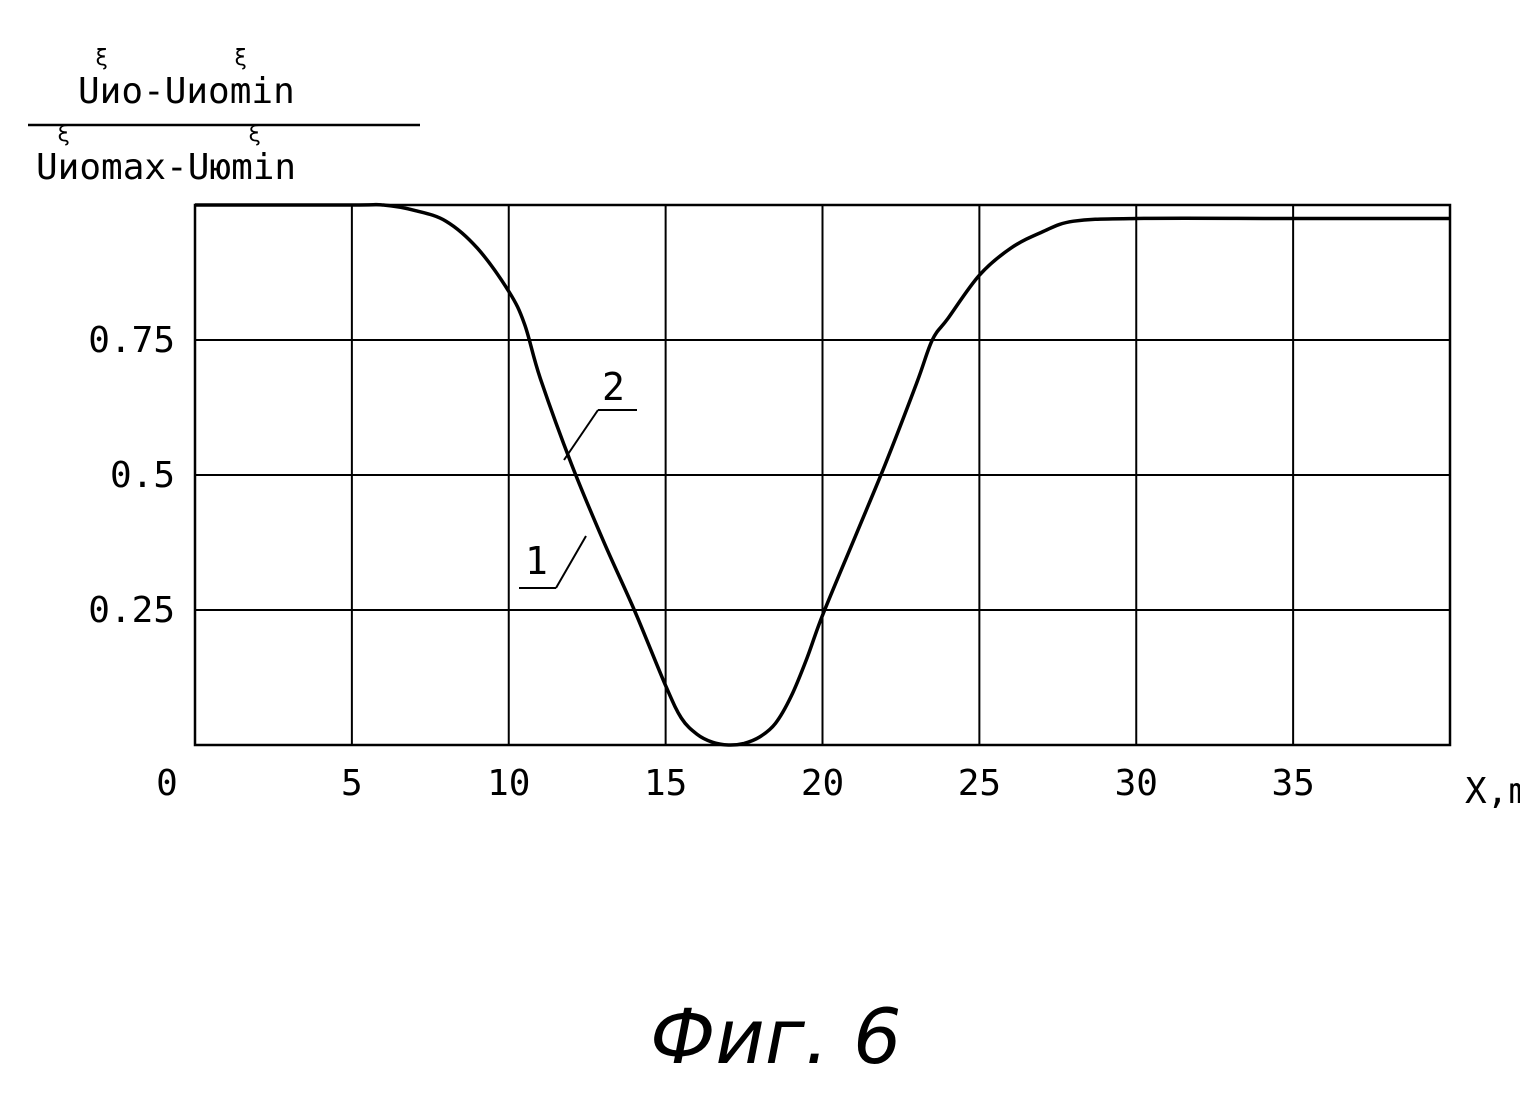 The width and height of the screenshot is (1520, 1113). Describe the element at coordinates (101, 58) in the screenshot. I see `y-label-numerator-sup-1: ξ` at that location.